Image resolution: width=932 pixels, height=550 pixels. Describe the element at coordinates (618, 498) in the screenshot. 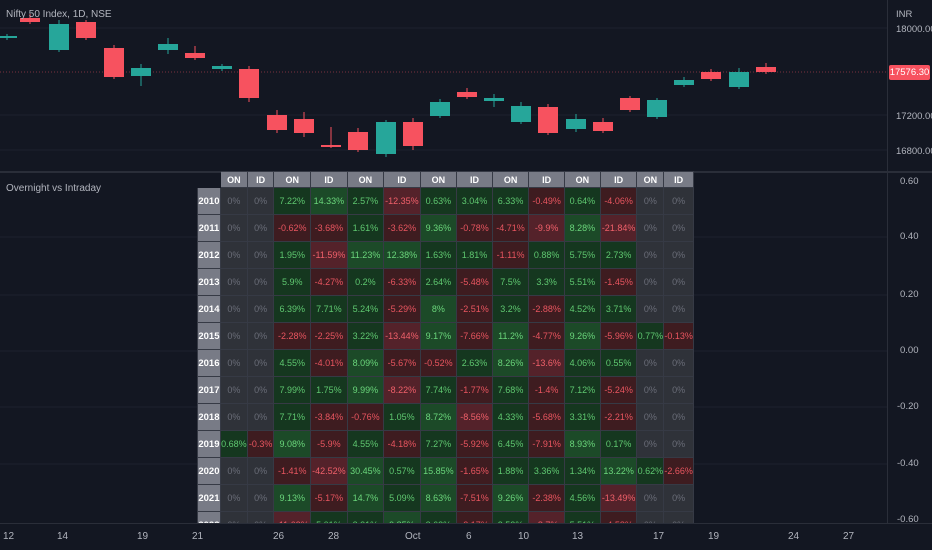

I see `return-cell: -13.49%` at that location.